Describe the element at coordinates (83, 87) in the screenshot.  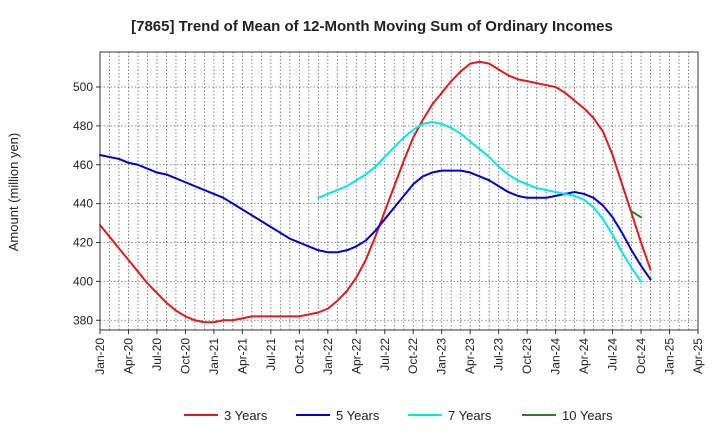
I see `y-tick-label: 500` at that location.